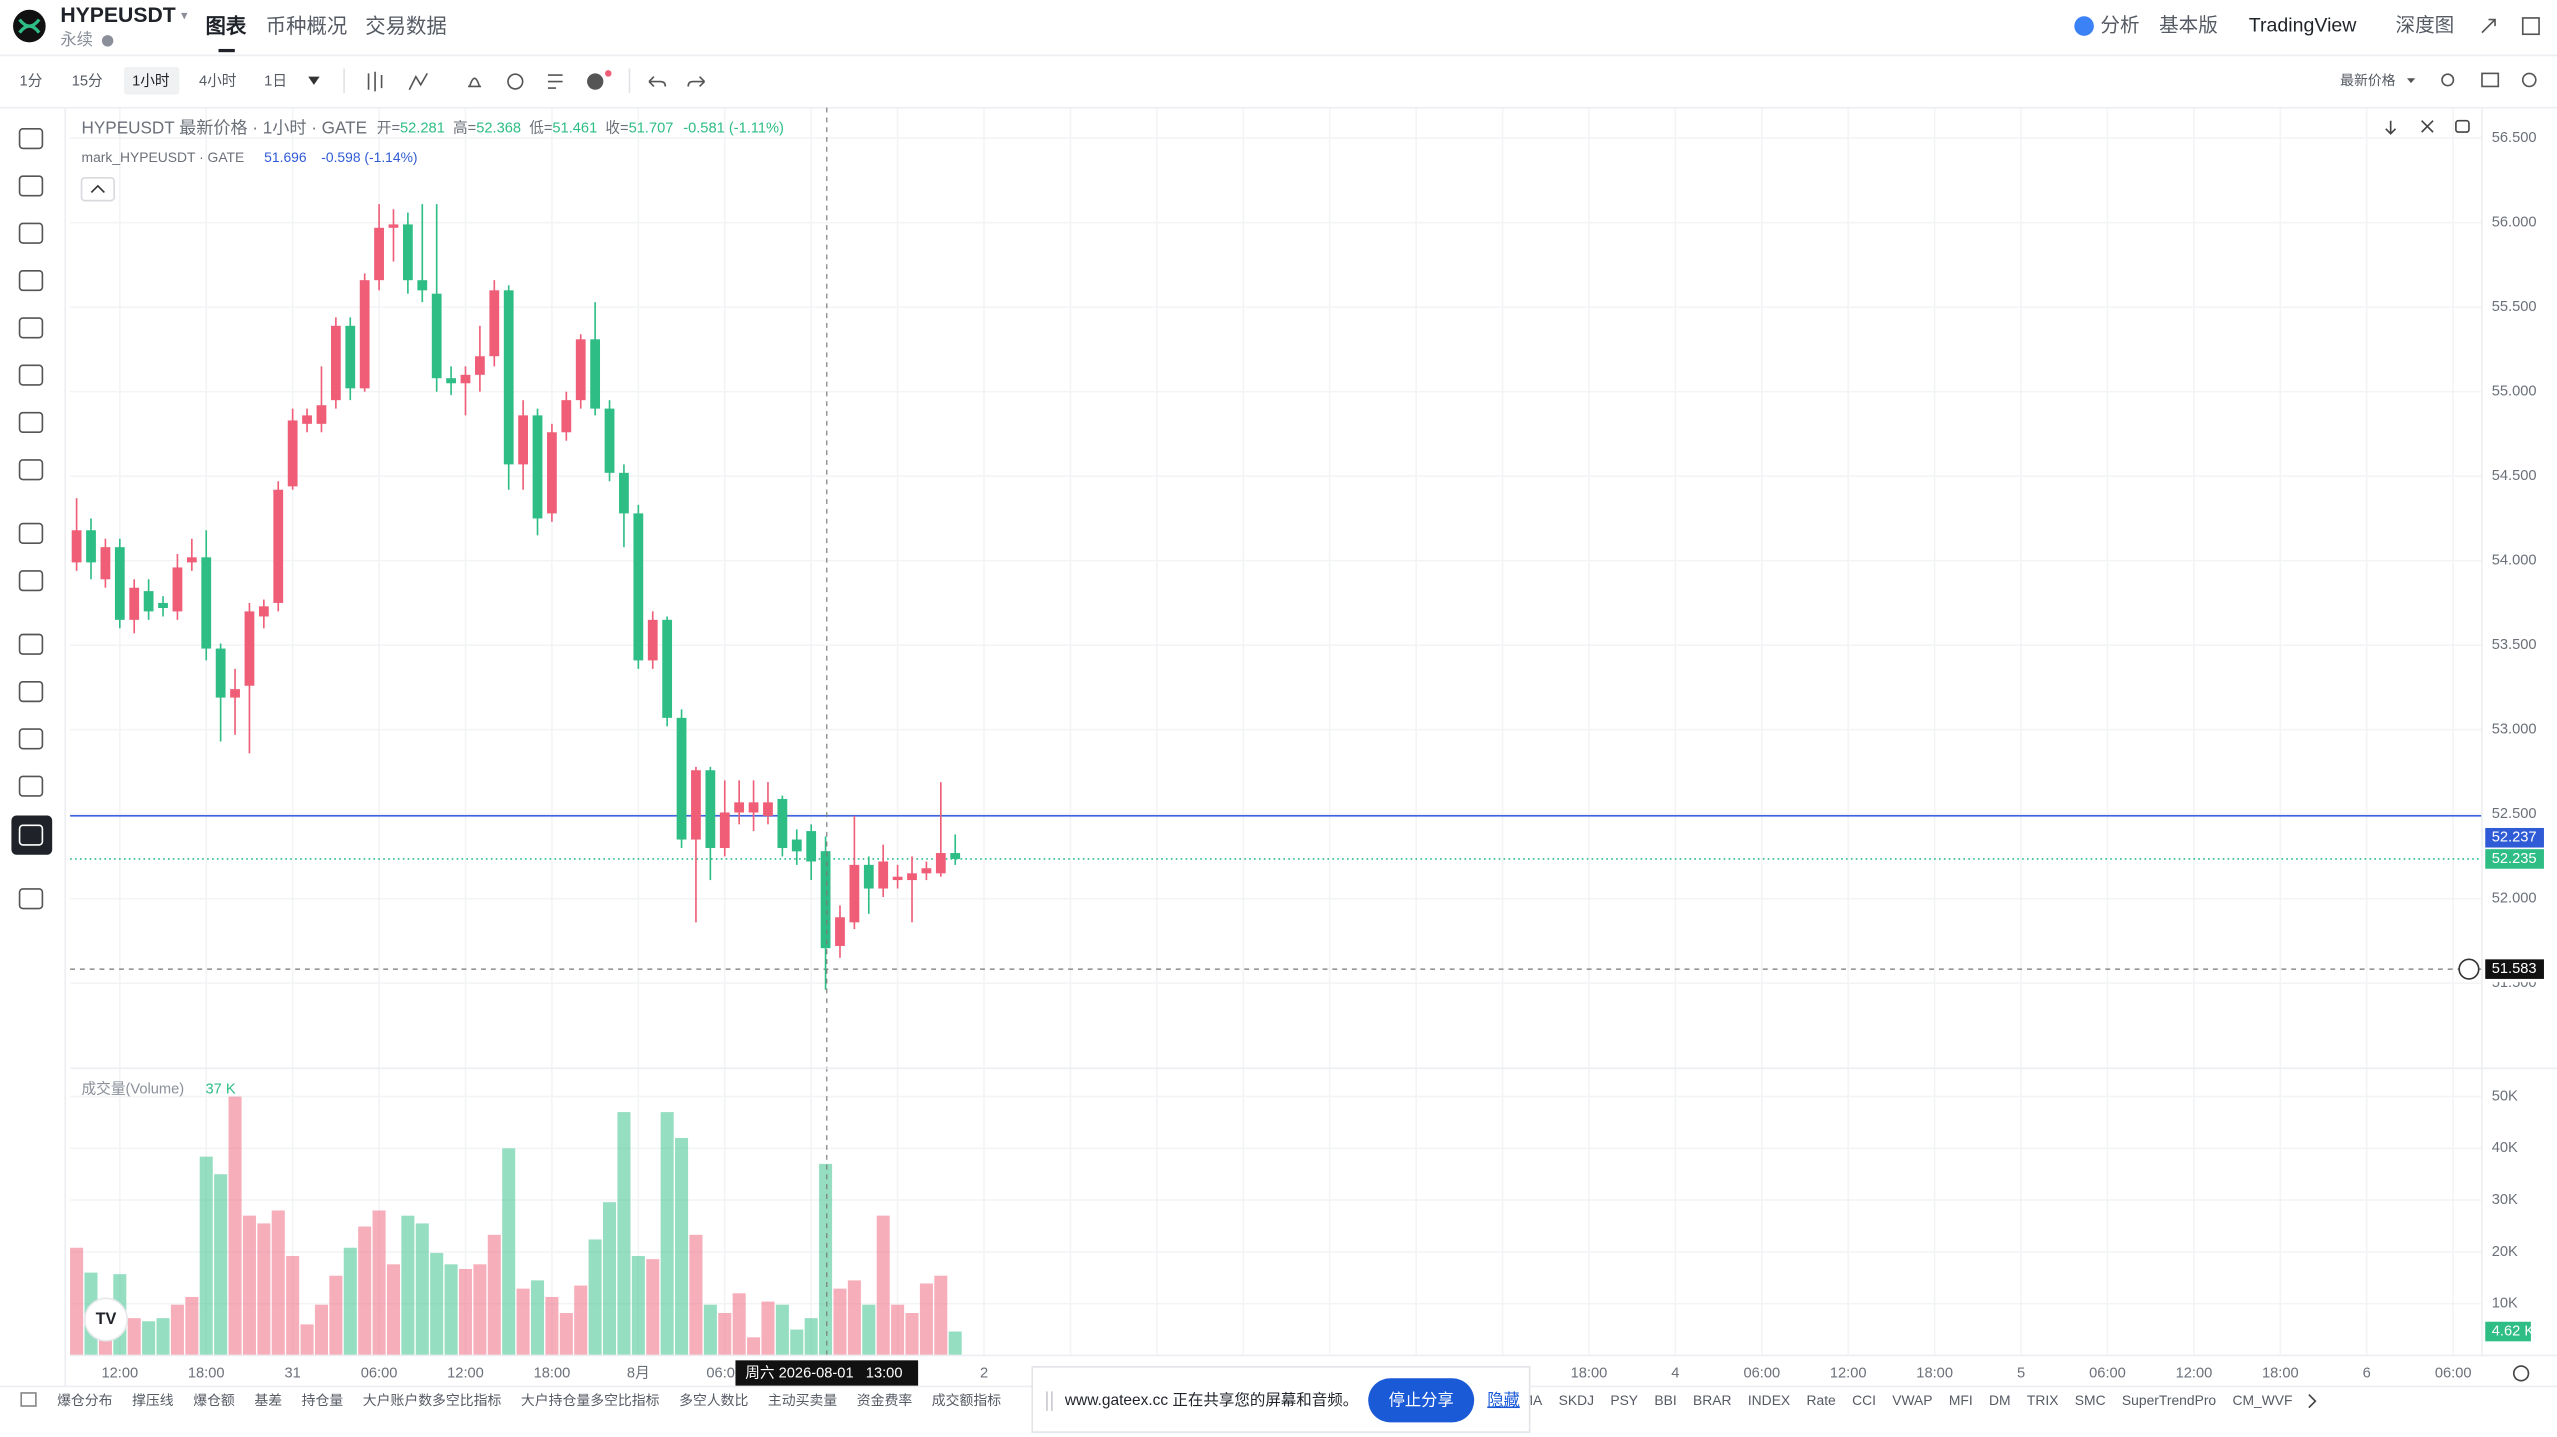 This screenshot has height=1437, width=2557. Describe the element at coordinates (2530, 26) in the screenshot. I see `fullscreen-icon` at that location.